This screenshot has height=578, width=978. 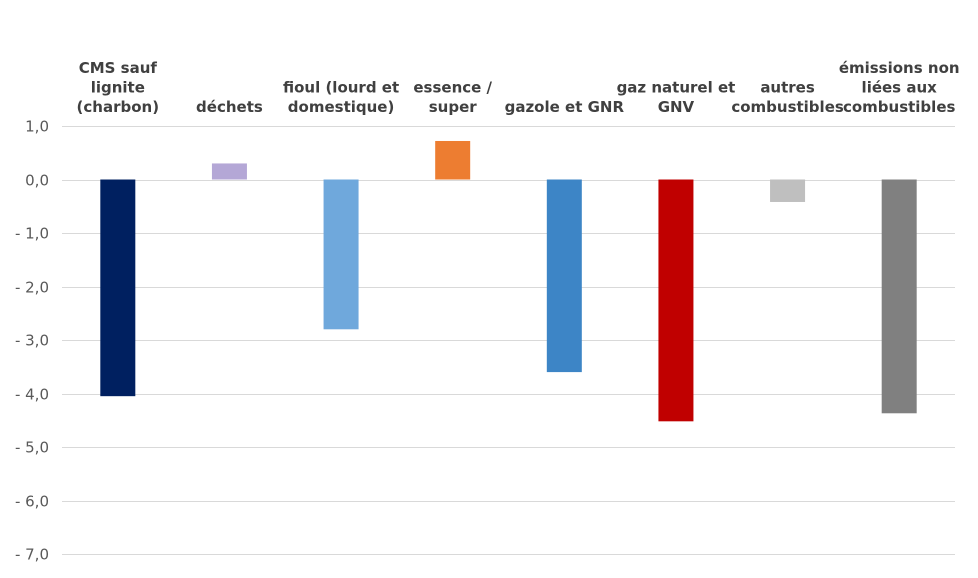 I want to click on category-label: lignite, so click(x=118, y=88).